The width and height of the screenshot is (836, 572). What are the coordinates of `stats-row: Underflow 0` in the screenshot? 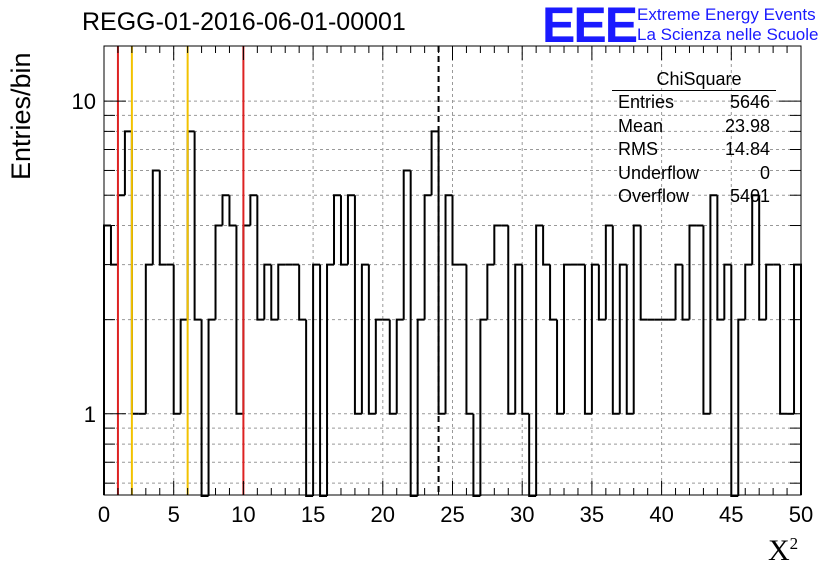 It's located at (694, 174).